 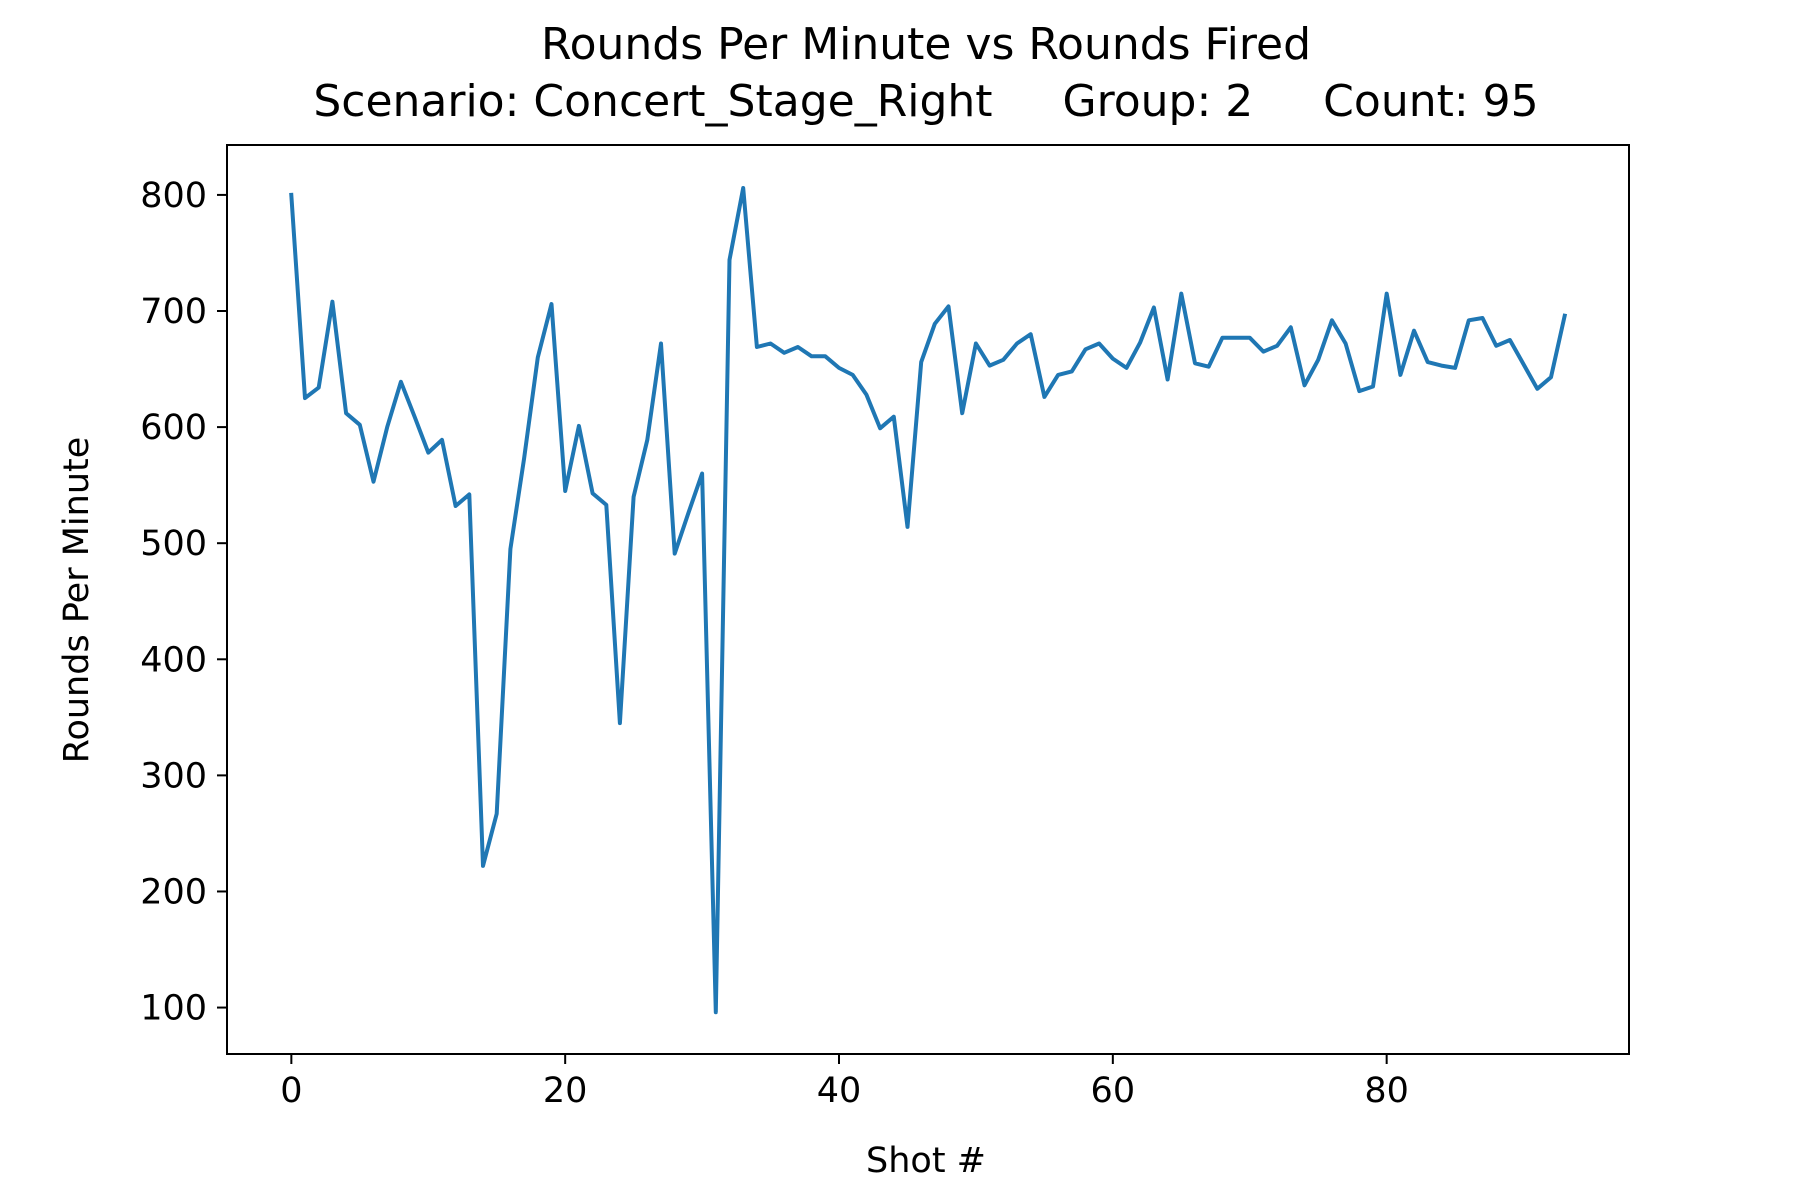 What do you see at coordinates (926, 1161) in the screenshot?
I see `x-axis-label: Shot #` at bounding box center [926, 1161].